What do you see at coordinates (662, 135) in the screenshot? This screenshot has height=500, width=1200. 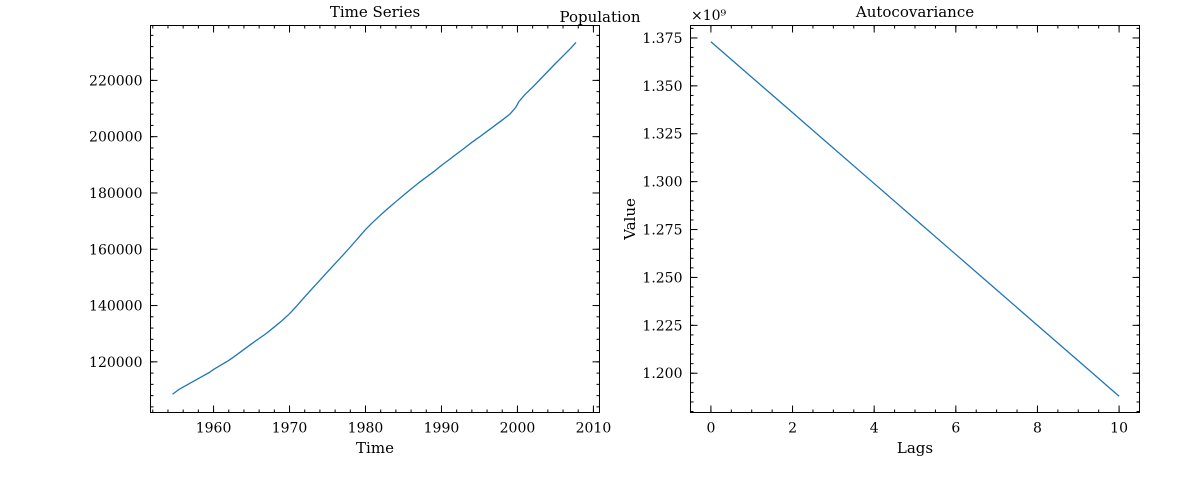 I see `autocovariance-y-tick-label: 1.325` at bounding box center [662, 135].